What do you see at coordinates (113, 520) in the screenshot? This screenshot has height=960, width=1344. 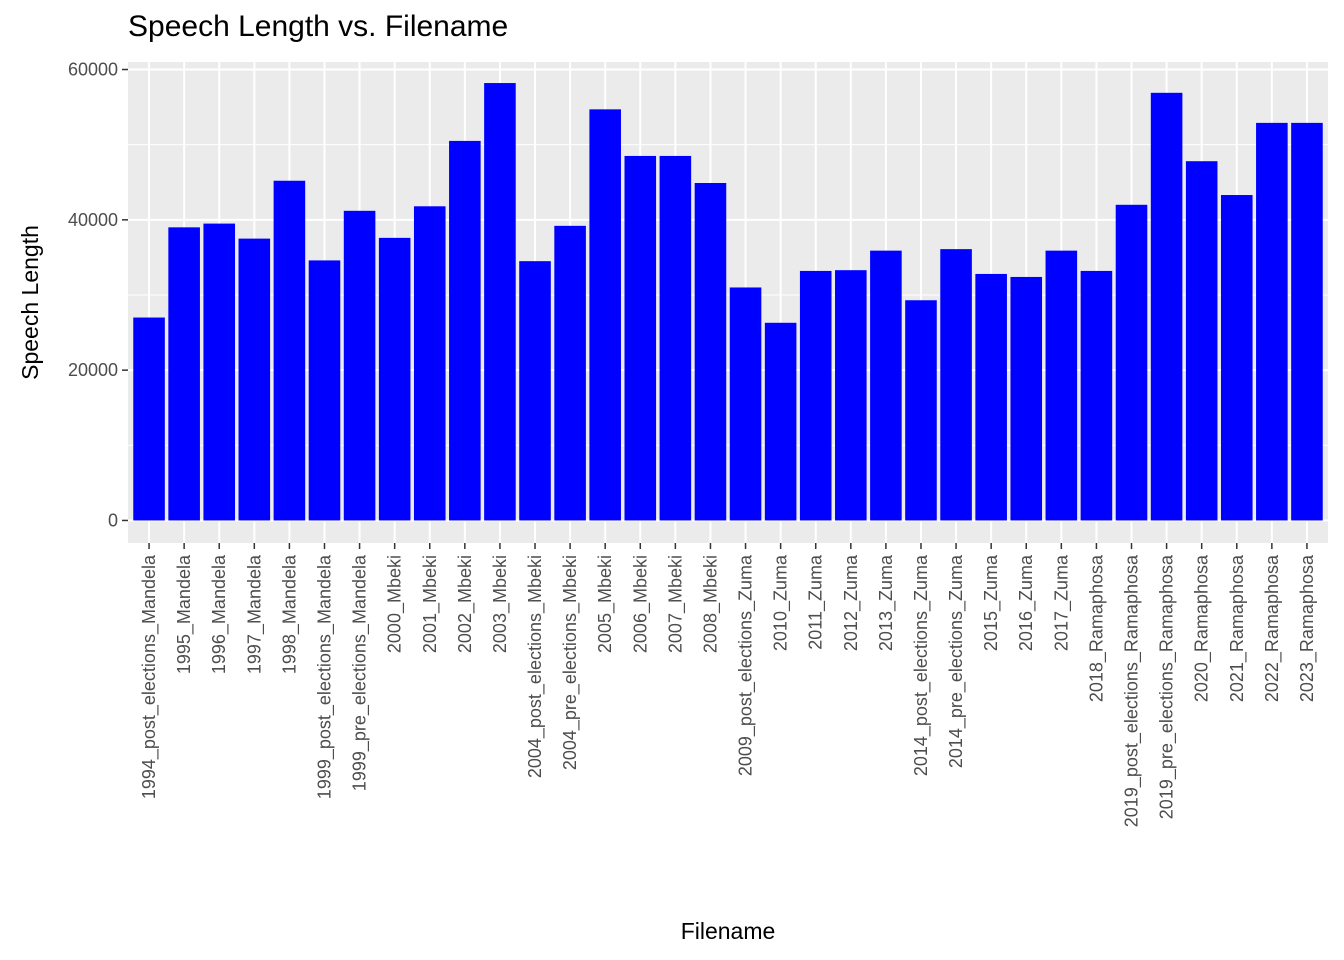 I see `y-tick-label: 0` at bounding box center [113, 520].